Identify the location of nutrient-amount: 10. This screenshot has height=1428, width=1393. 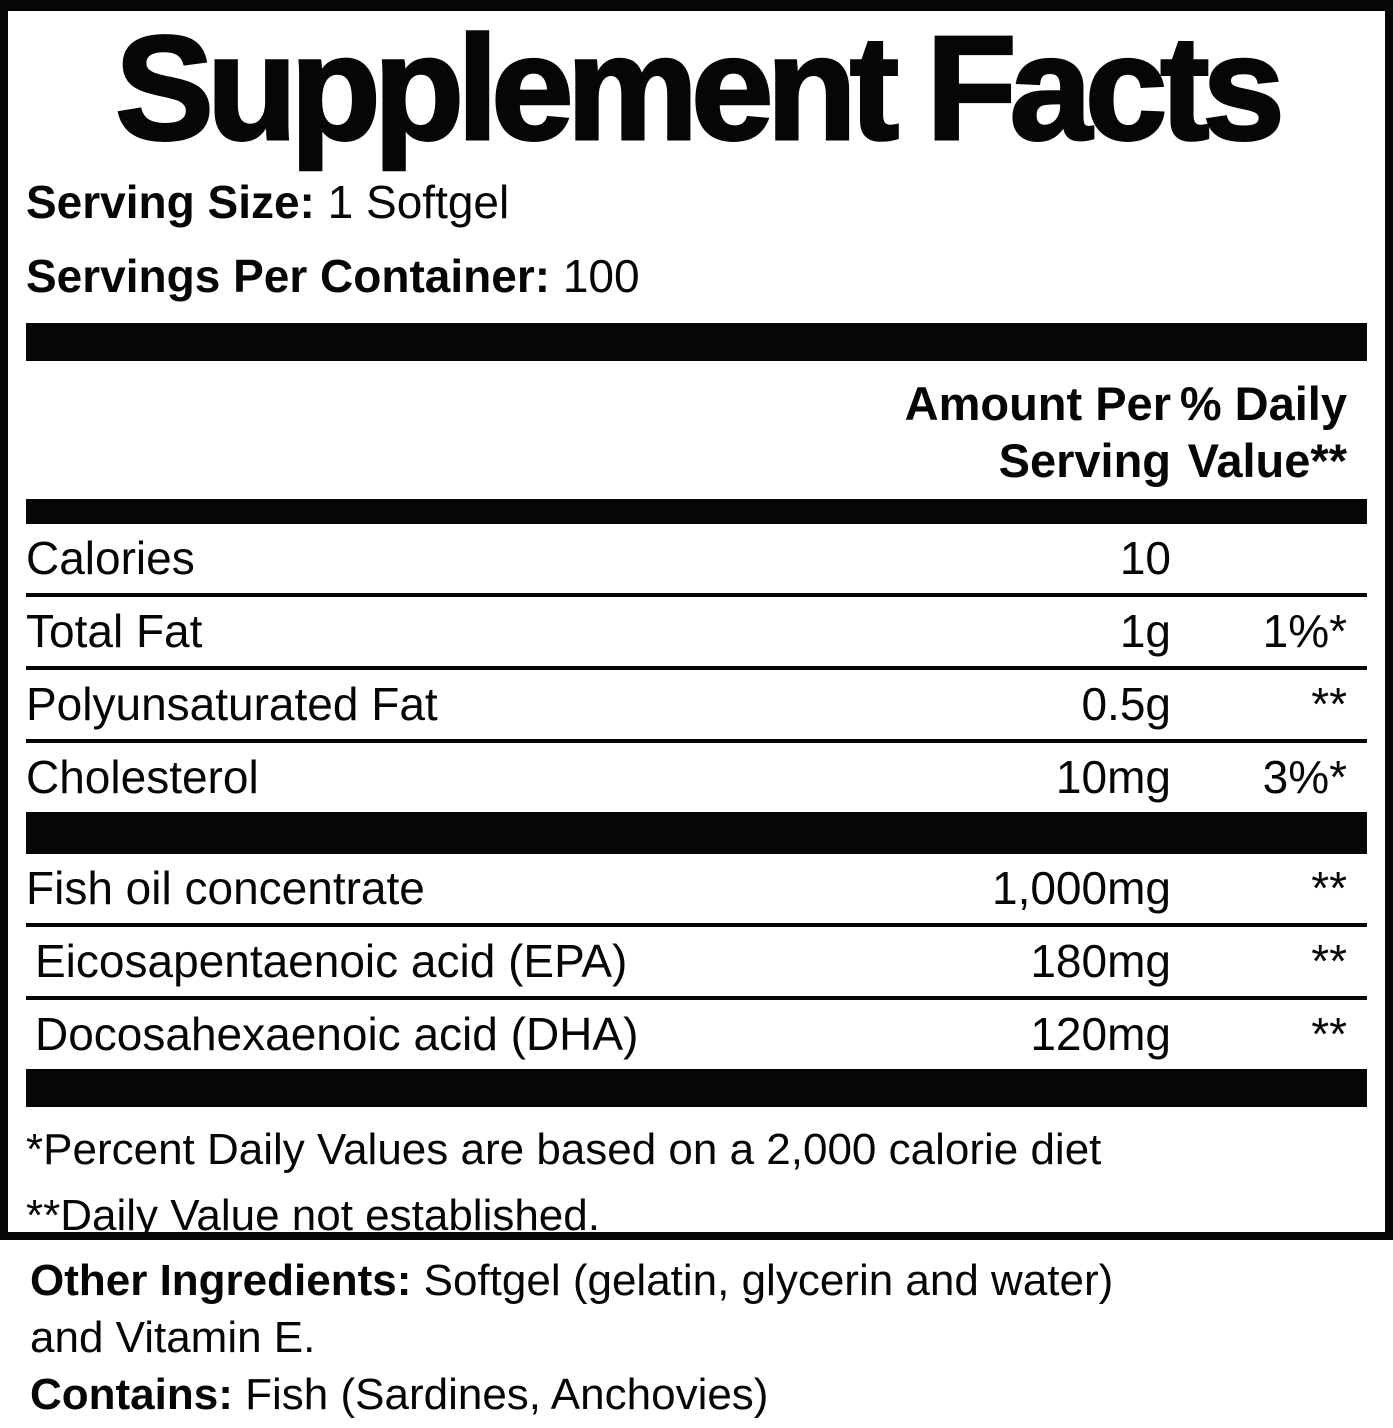
(1145, 558).